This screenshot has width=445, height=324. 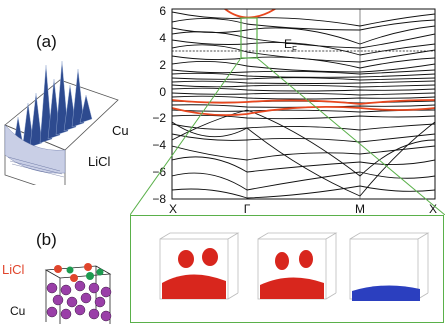 I want to click on xtick-m: M, so click(x=360, y=208).